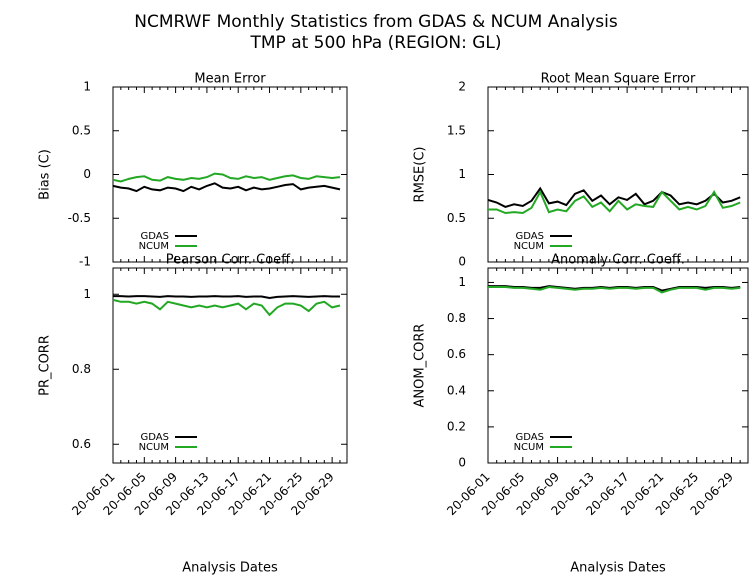 The height and width of the screenshot is (582, 752). I want to click on y-axis-label: RMSE(C), so click(420, 175).